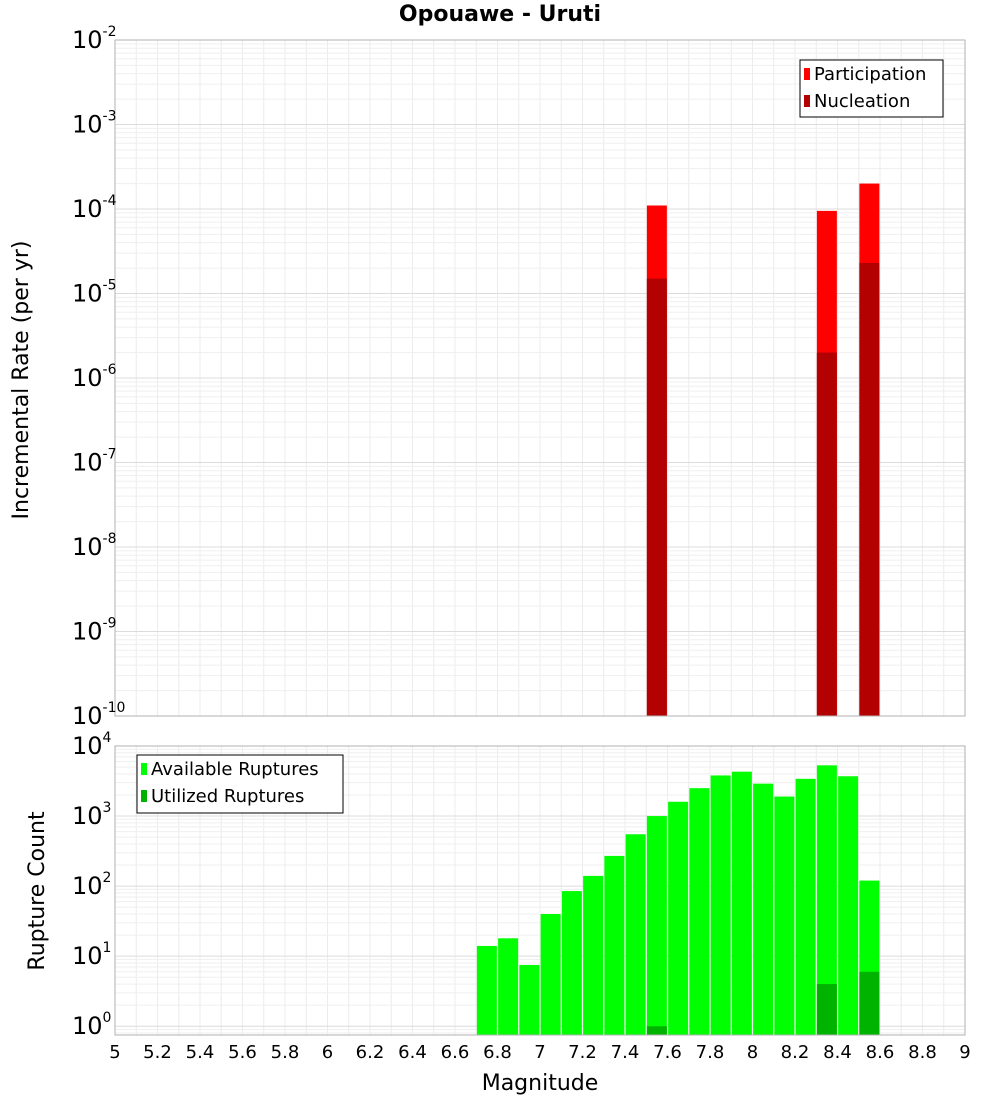 This screenshot has height=1100, width=1000. What do you see at coordinates (37, 891) in the screenshot?
I see `y-axis-label-count: Rupture Count` at bounding box center [37, 891].